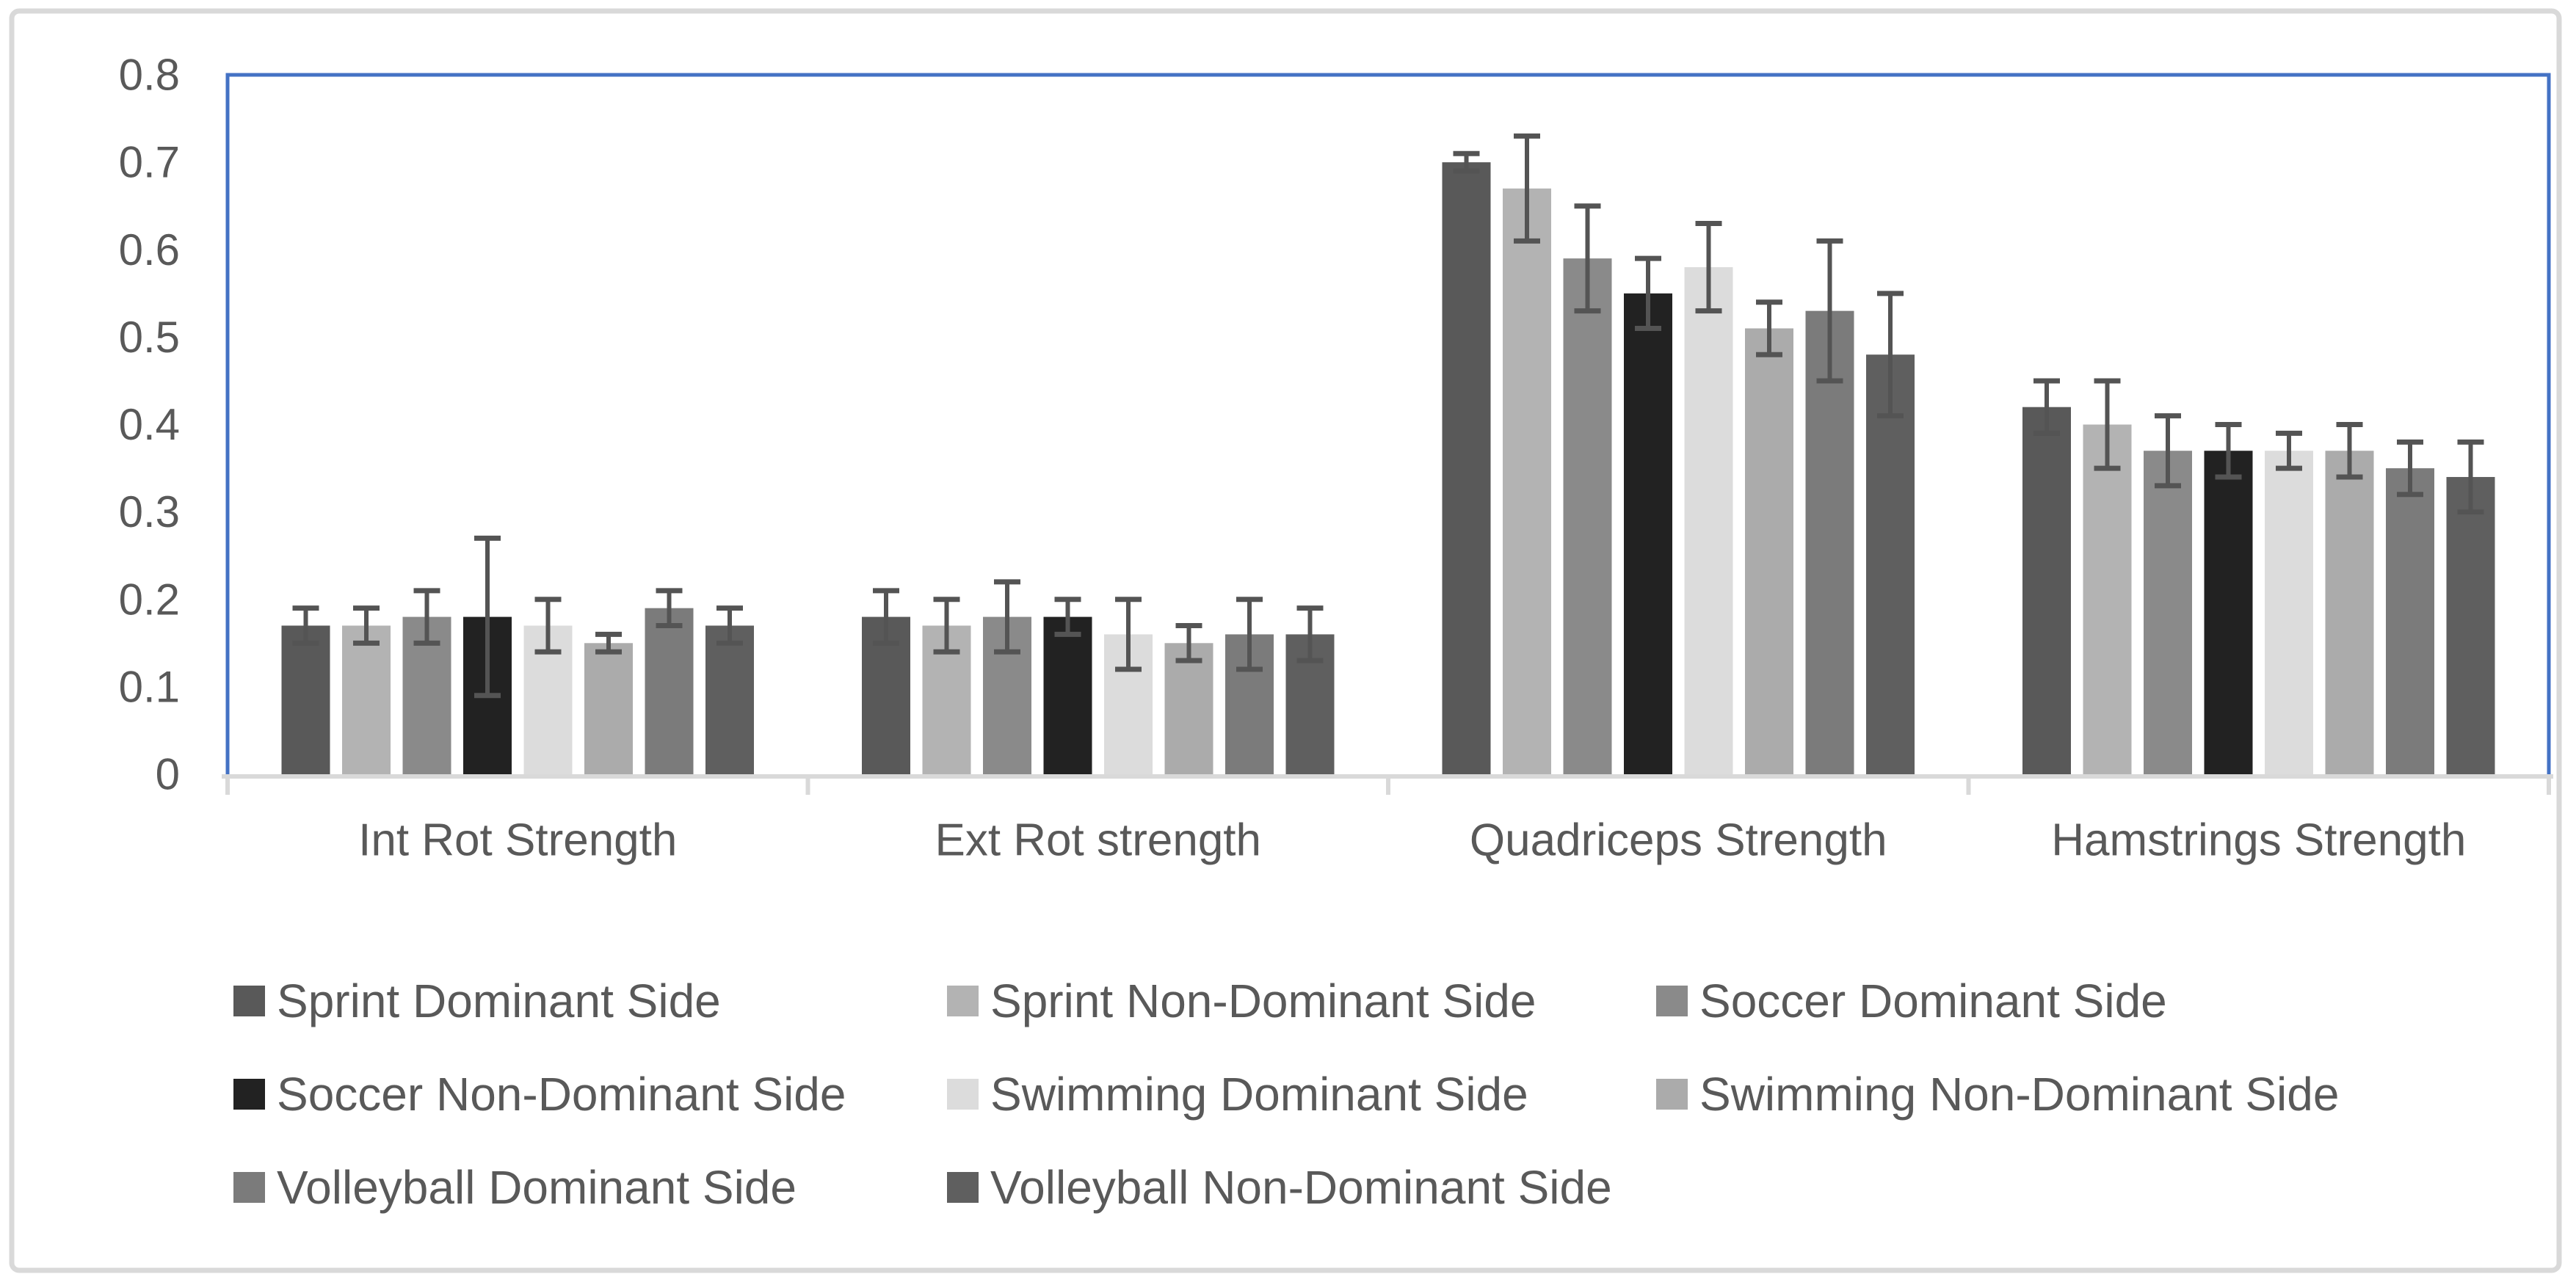 The width and height of the screenshot is (2576, 1285). Describe the element at coordinates (2259, 840) in the screenshot. I see `x-category-label: Hamstrings Strength` at that location.